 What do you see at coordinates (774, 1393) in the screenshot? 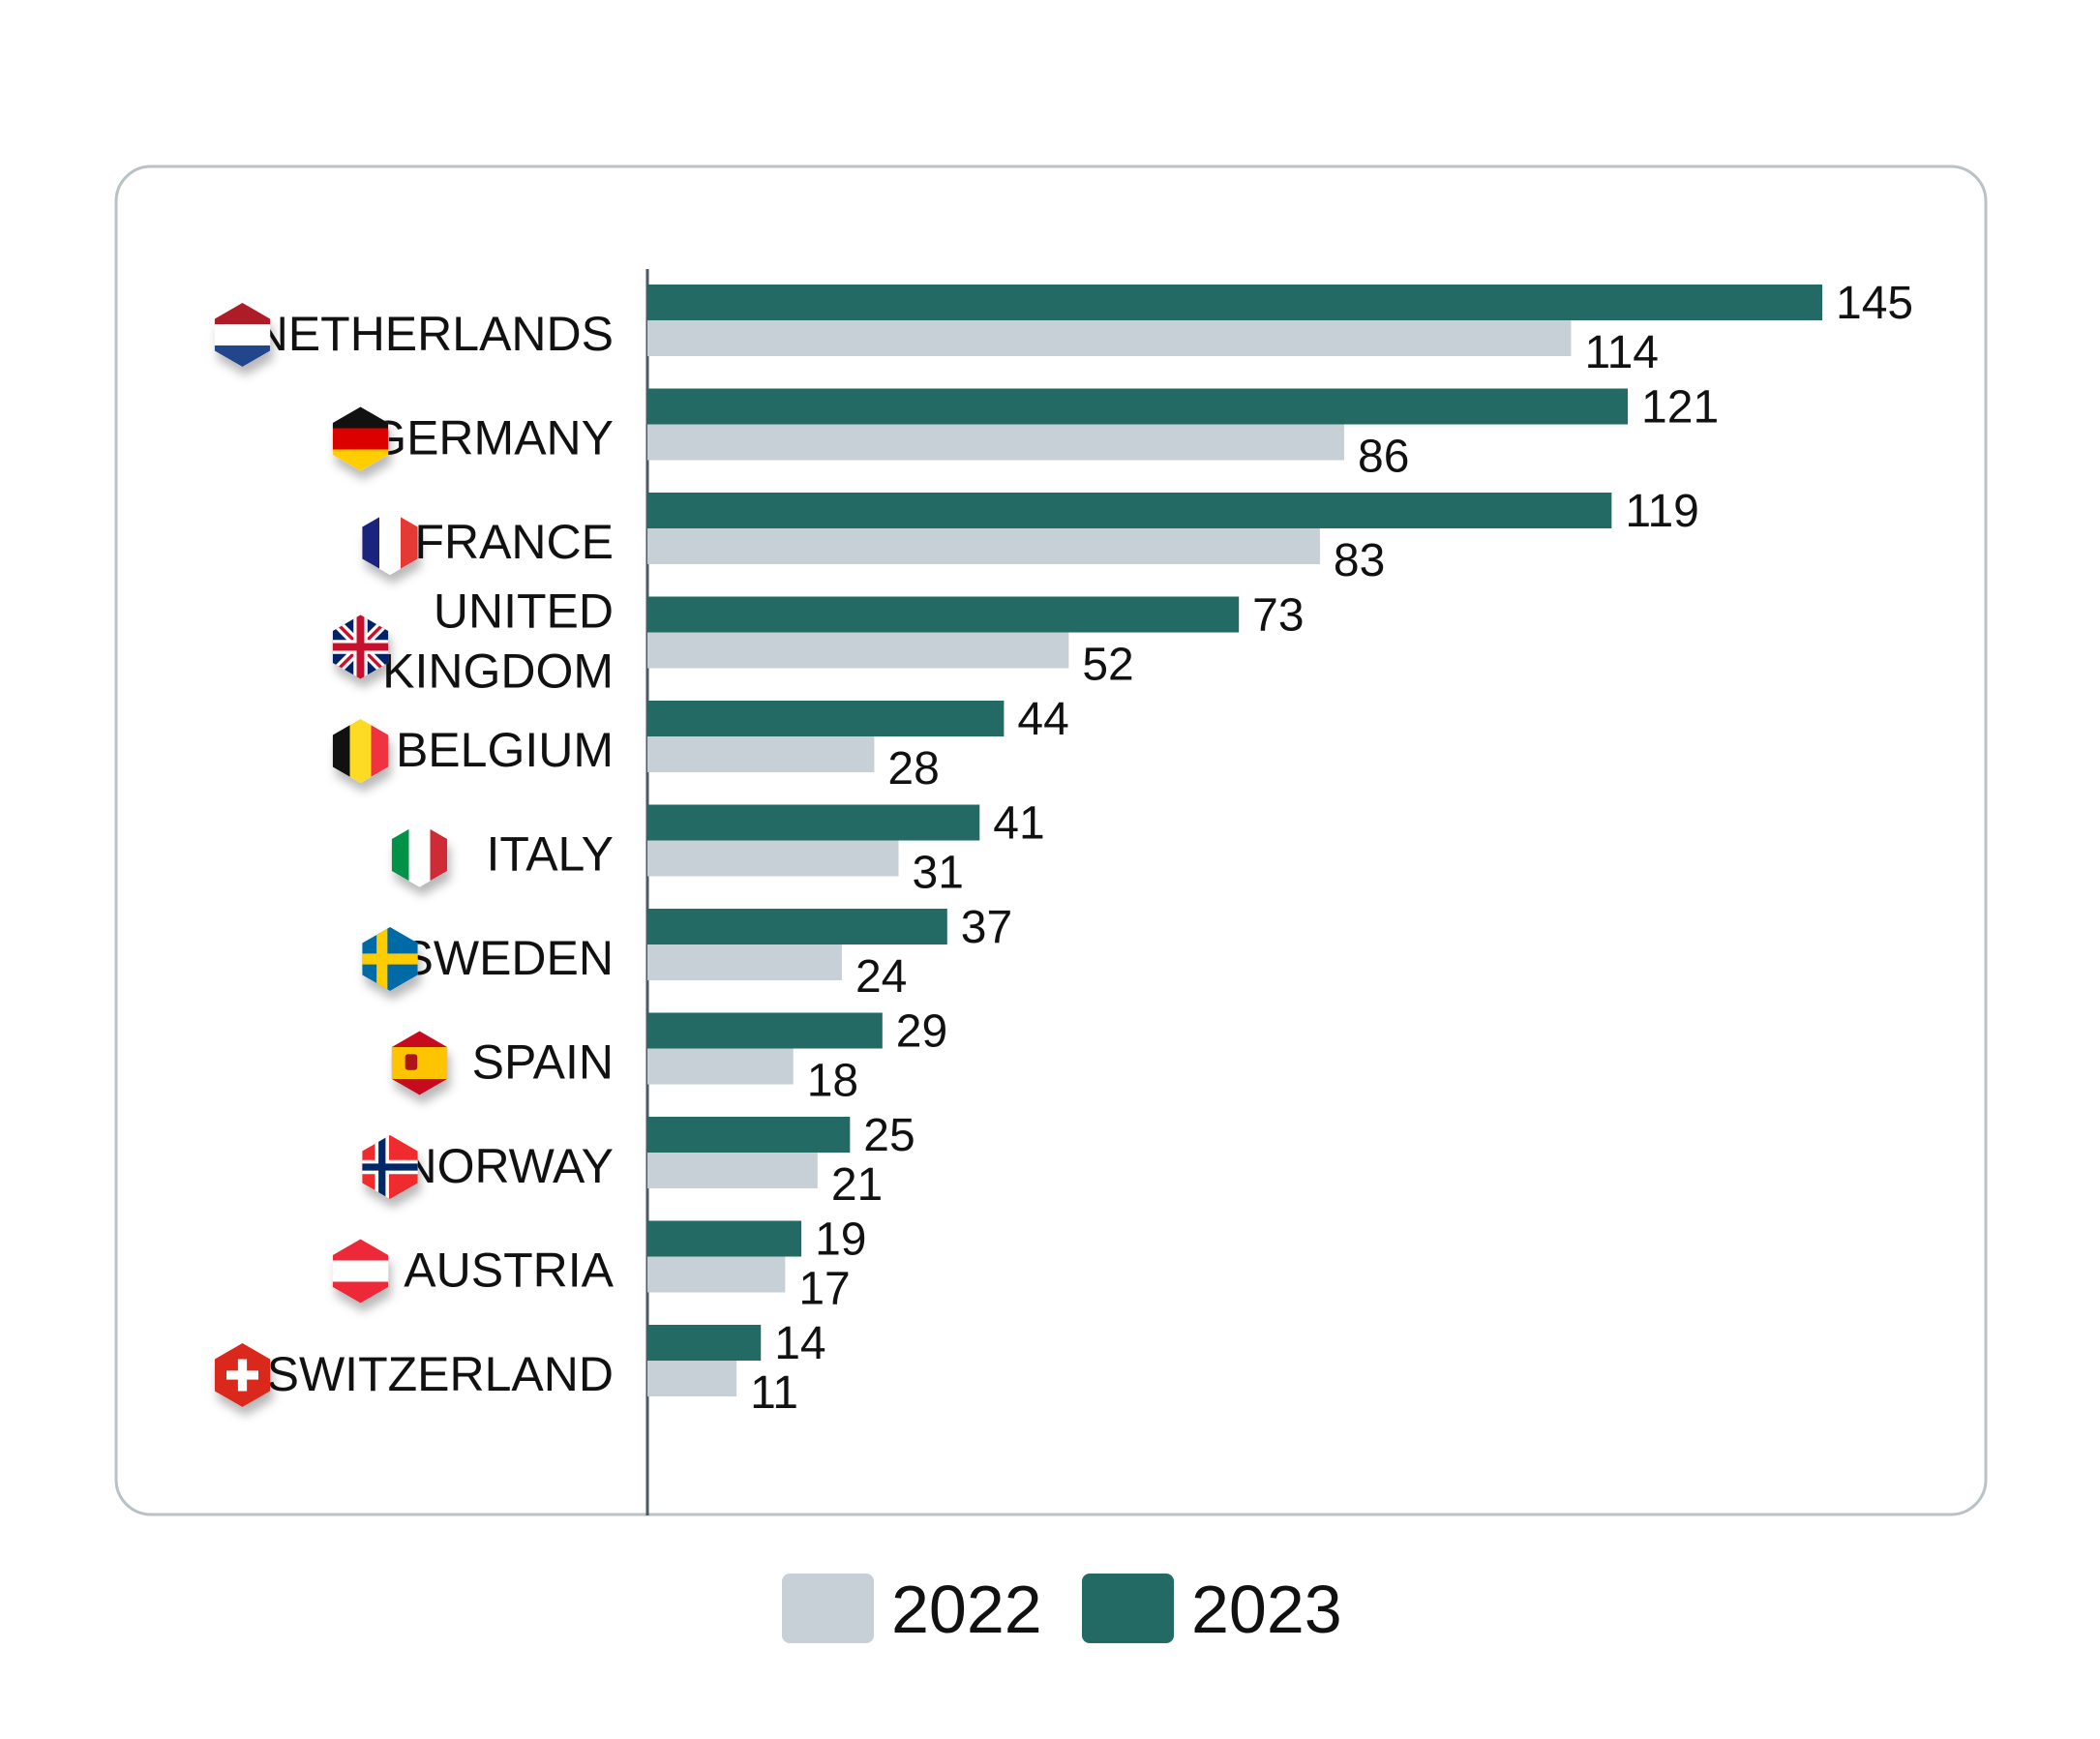
I see `data-label-2022: 11` at bounding box center [774, 1393].